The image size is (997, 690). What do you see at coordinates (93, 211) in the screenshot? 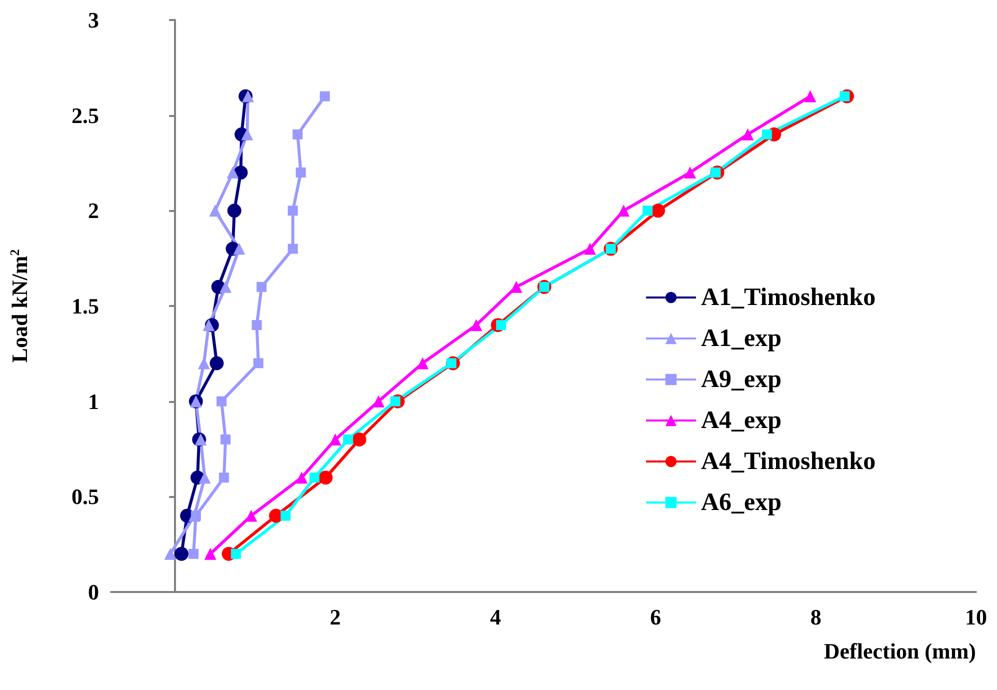
I see `y-tick-label: 2` at bounding box center [93, 211].